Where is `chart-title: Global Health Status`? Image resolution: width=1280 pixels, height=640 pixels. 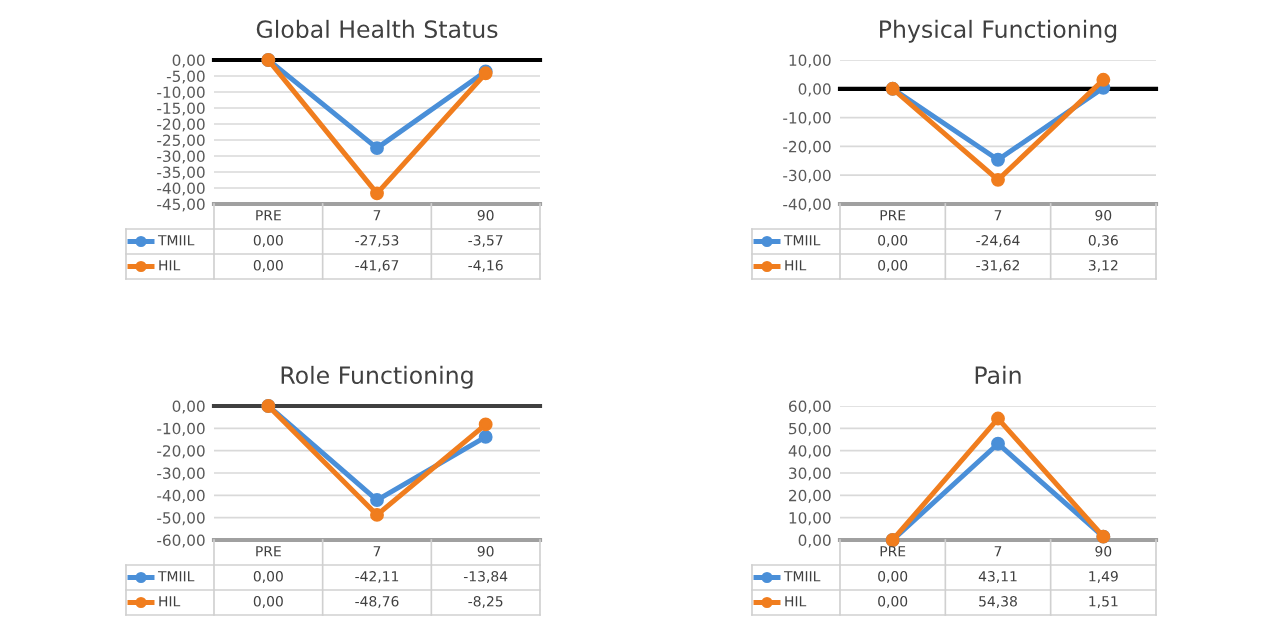
chart-title: Global Health Status is located at coordinates (377, 29).